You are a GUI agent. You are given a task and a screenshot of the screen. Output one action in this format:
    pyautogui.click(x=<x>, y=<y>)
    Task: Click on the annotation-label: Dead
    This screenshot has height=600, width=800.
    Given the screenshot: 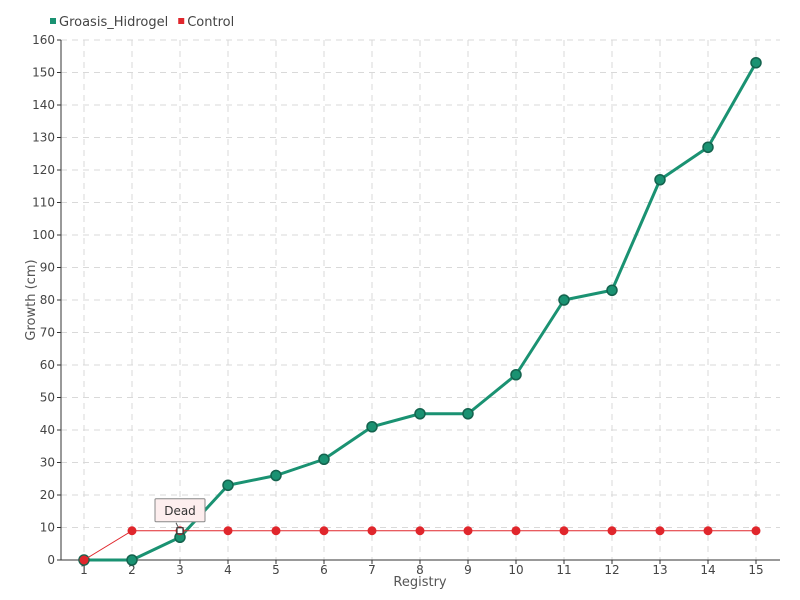 What is the action you would take?
    pyautogui.click(x=180, y=511)
    